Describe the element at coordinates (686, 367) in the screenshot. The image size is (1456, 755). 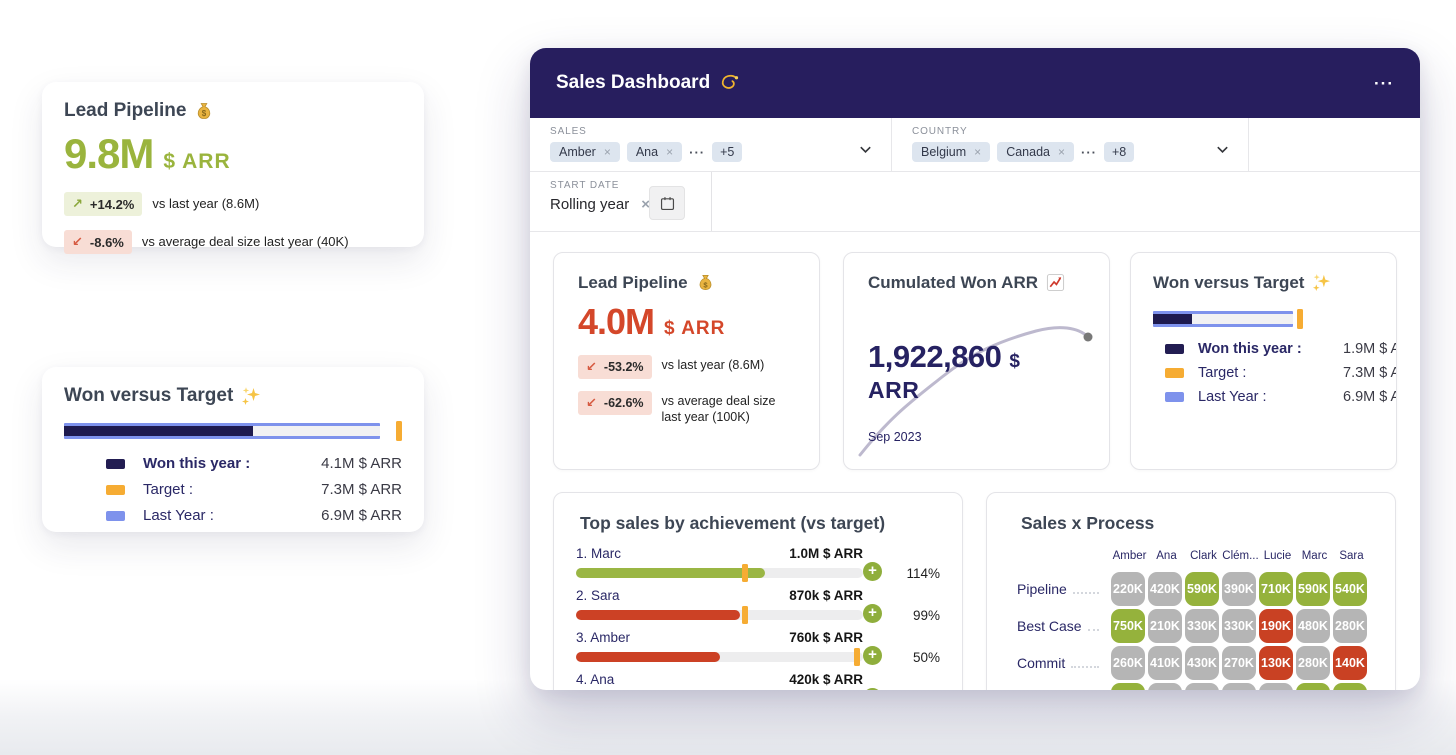
I see `delta-row: ↙ -53.2% vs last year (8.6M)` at that location.